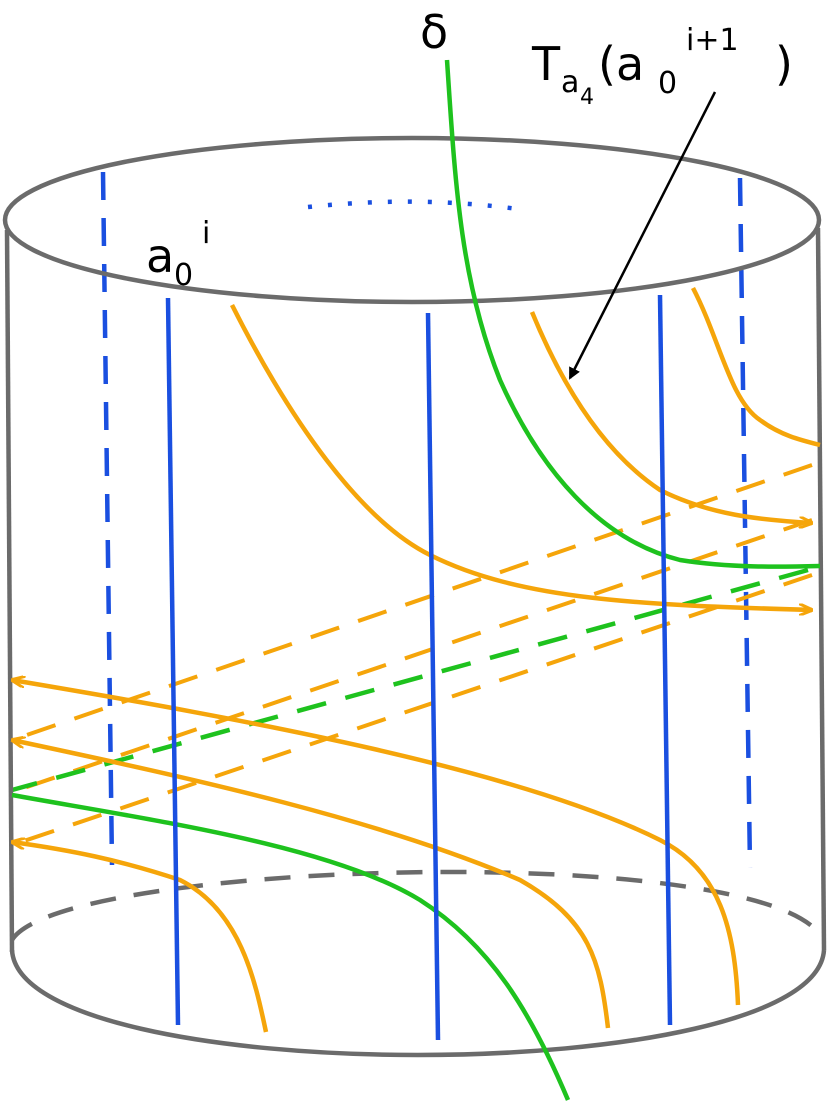  What do you see at coordinates (821, 589) in the screenshot?
I see `cylinder-right-side` at bounding box center [821, 589].